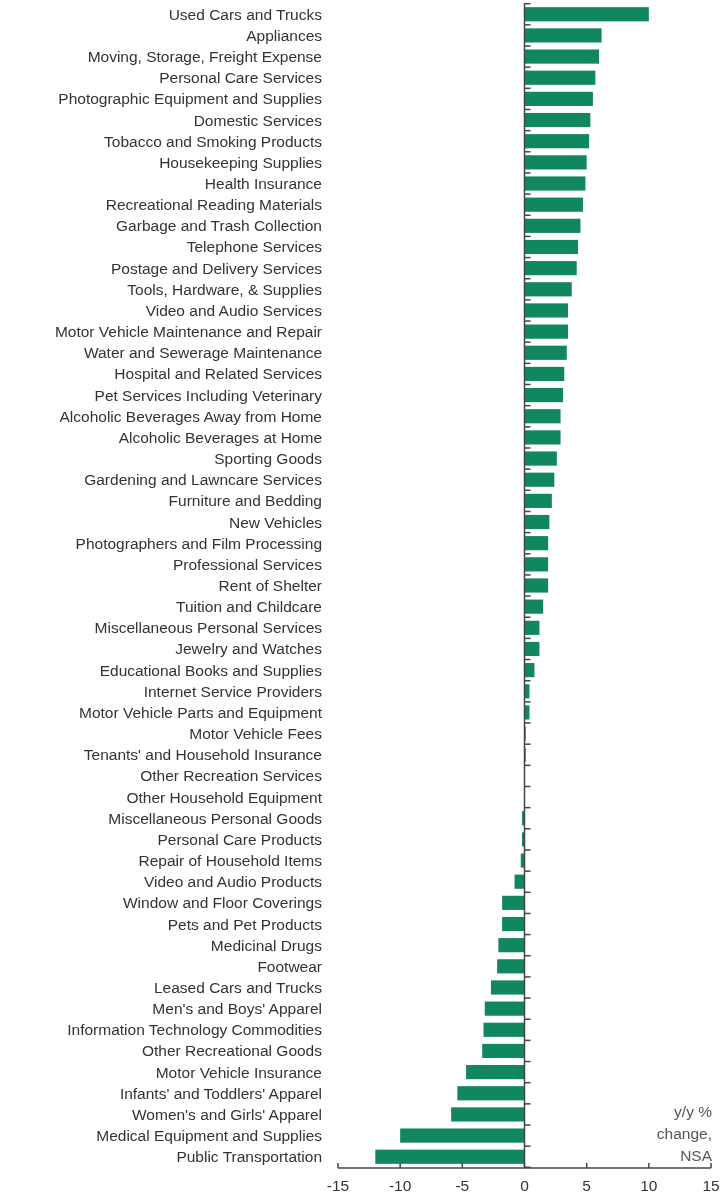 The width and height of the screenshot is (722, 1200). Describe the element at coordinates (711, 1185) in the screenshot. I see `x-tick-label: 15` at that location.